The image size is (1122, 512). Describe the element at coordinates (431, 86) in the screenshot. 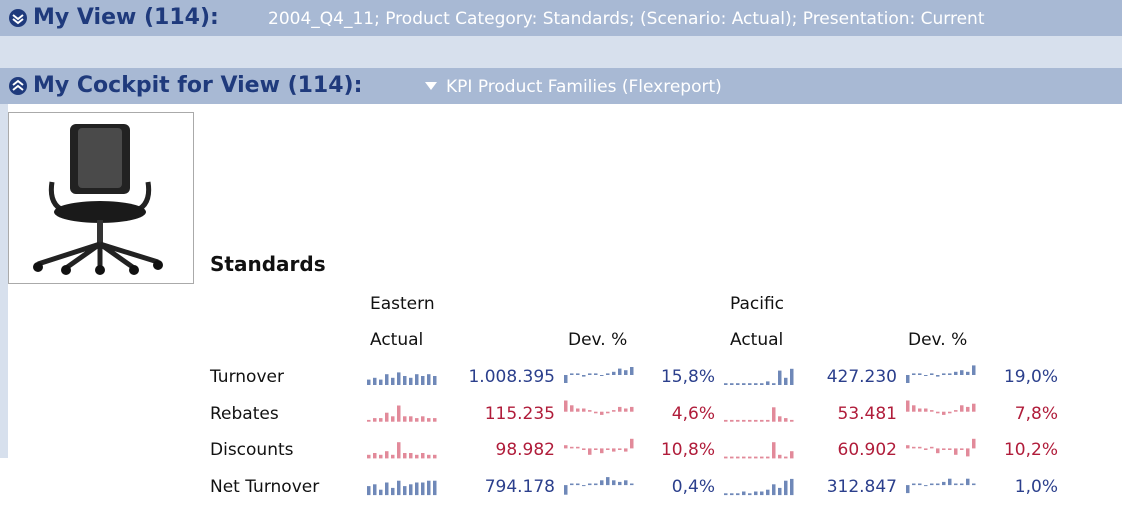

I see `dropdown-arrow` at that location.